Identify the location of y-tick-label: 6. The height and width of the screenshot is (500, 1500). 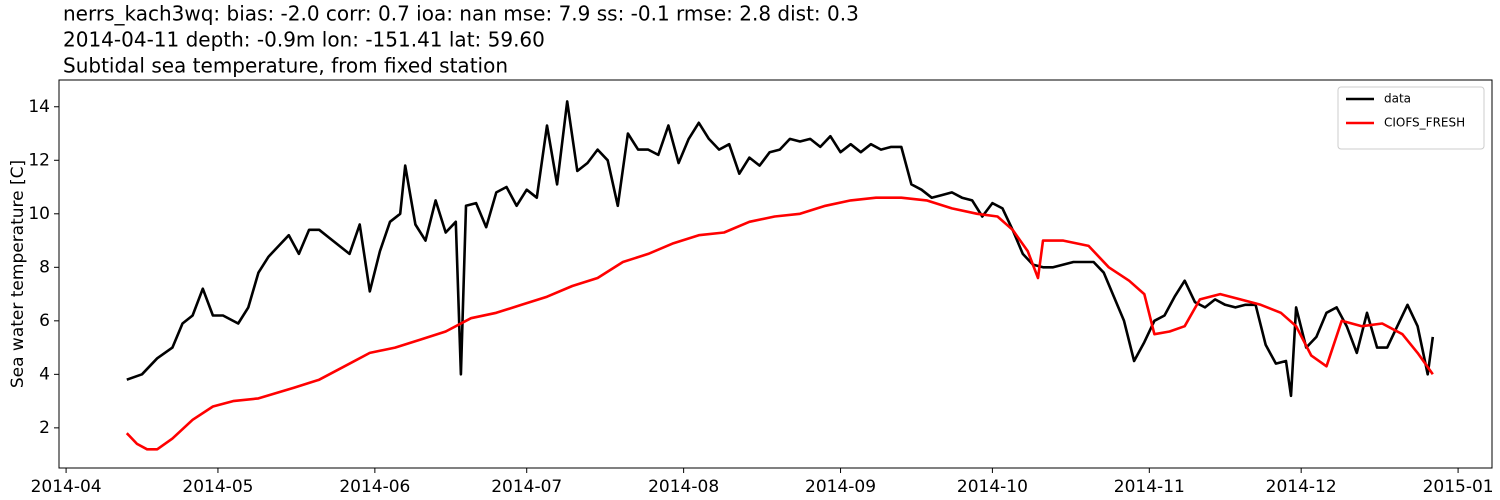
(44, 321).